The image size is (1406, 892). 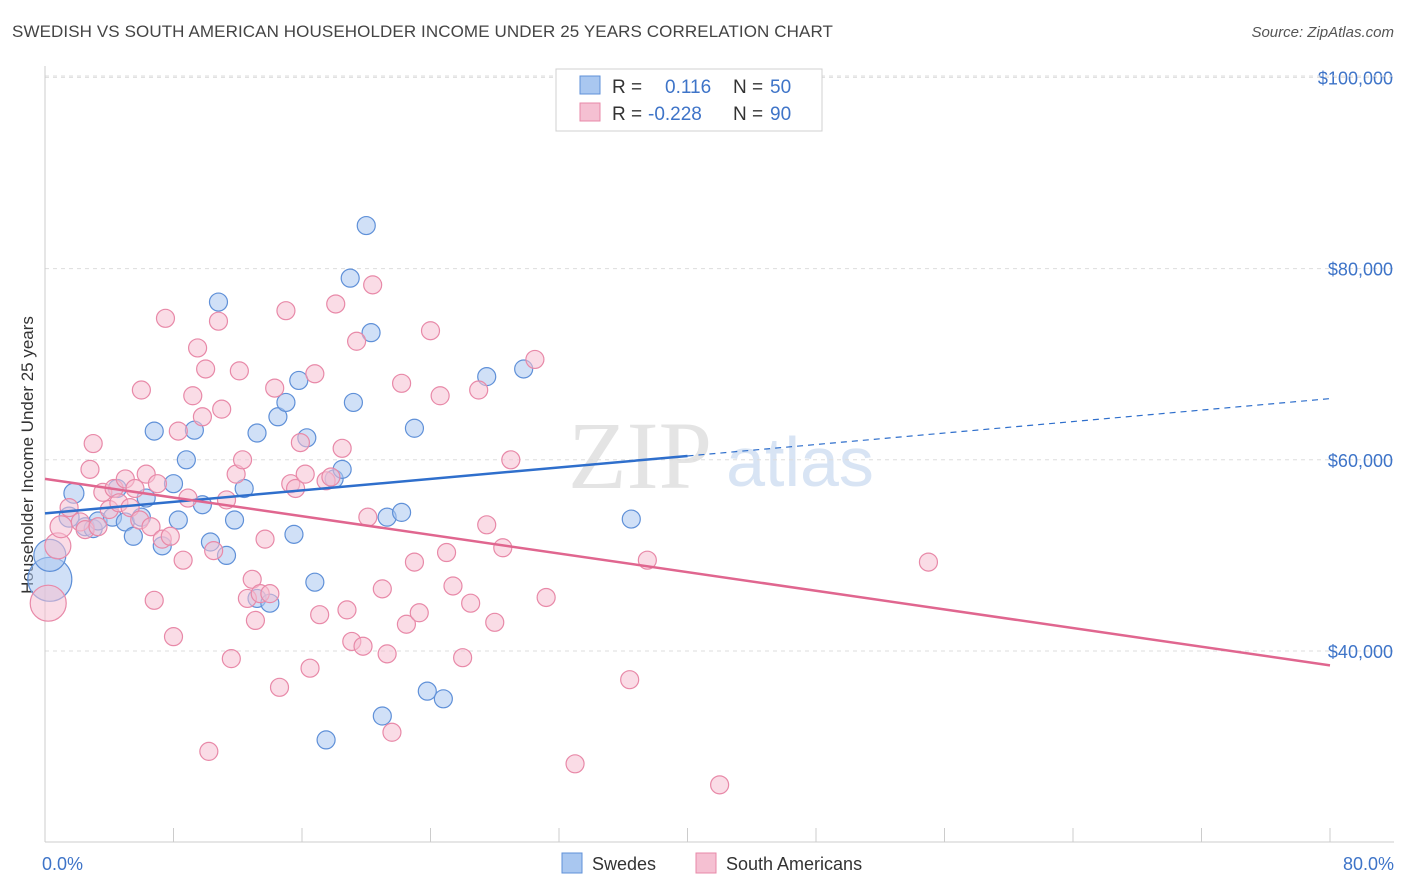 I want to click on sa-r-label: R =, so click(x=627, y=114).